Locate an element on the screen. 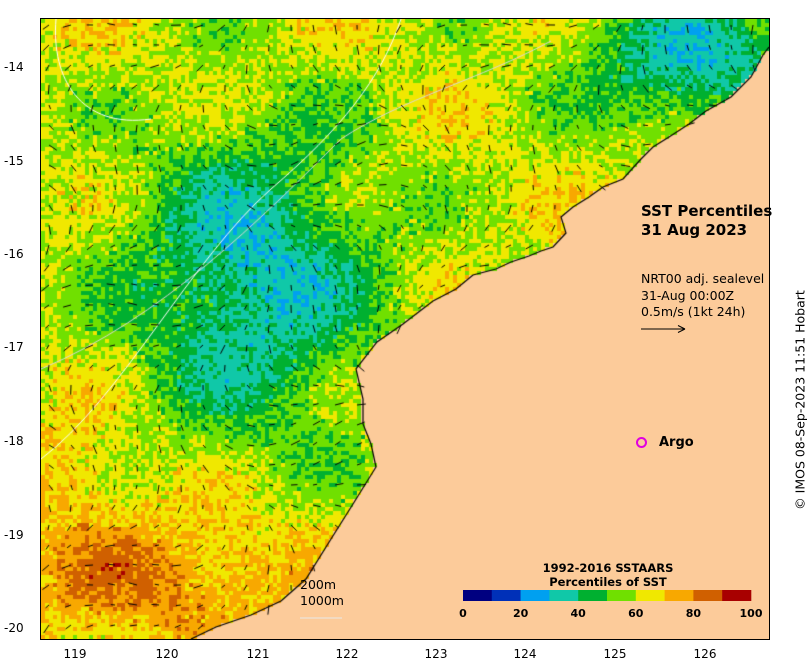  x-tick: 120 is located at coordinates (167, 654).